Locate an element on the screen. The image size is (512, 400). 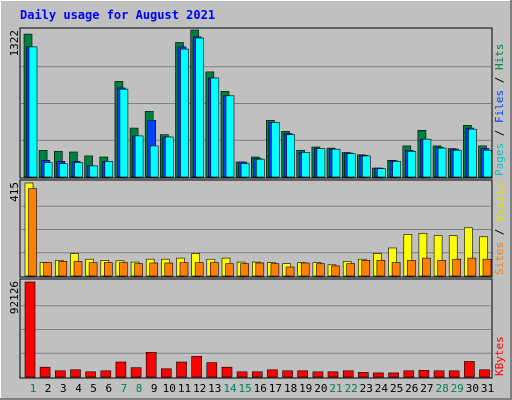
x-axis-label-31: 31 is located at coordinates (487, 388).